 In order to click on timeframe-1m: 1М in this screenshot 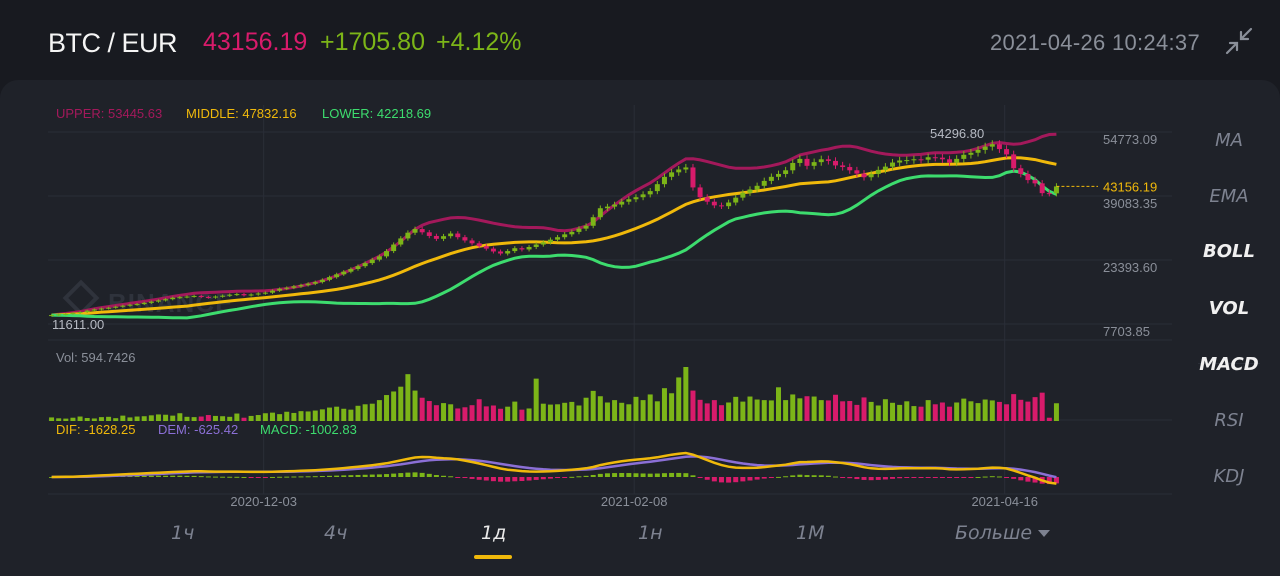, I will do `click(810, 533)`.